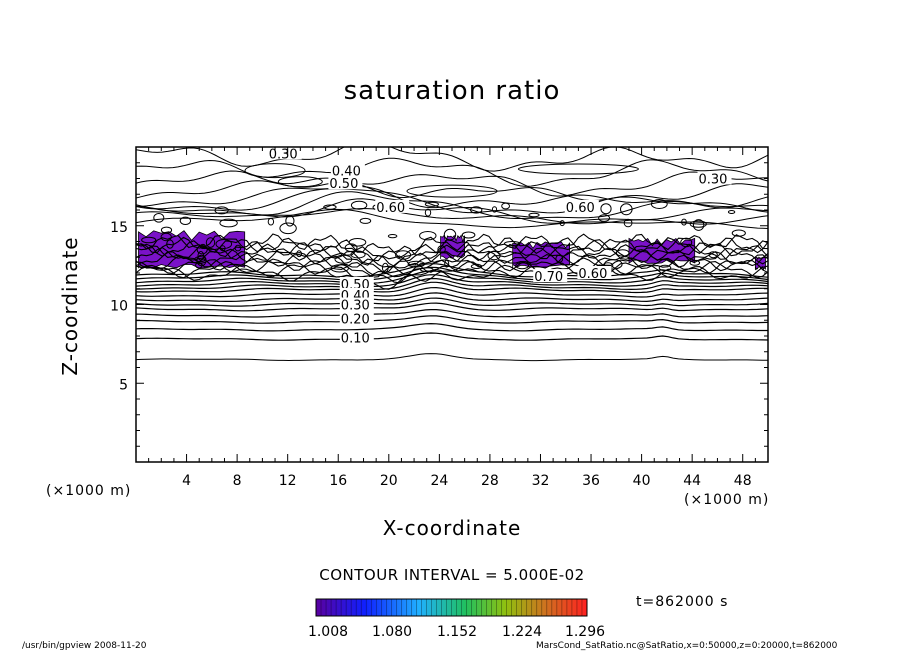  Describe the element at coordinates (186, 481) in the screenshot. I see `x-tick-label: 4` at that location.